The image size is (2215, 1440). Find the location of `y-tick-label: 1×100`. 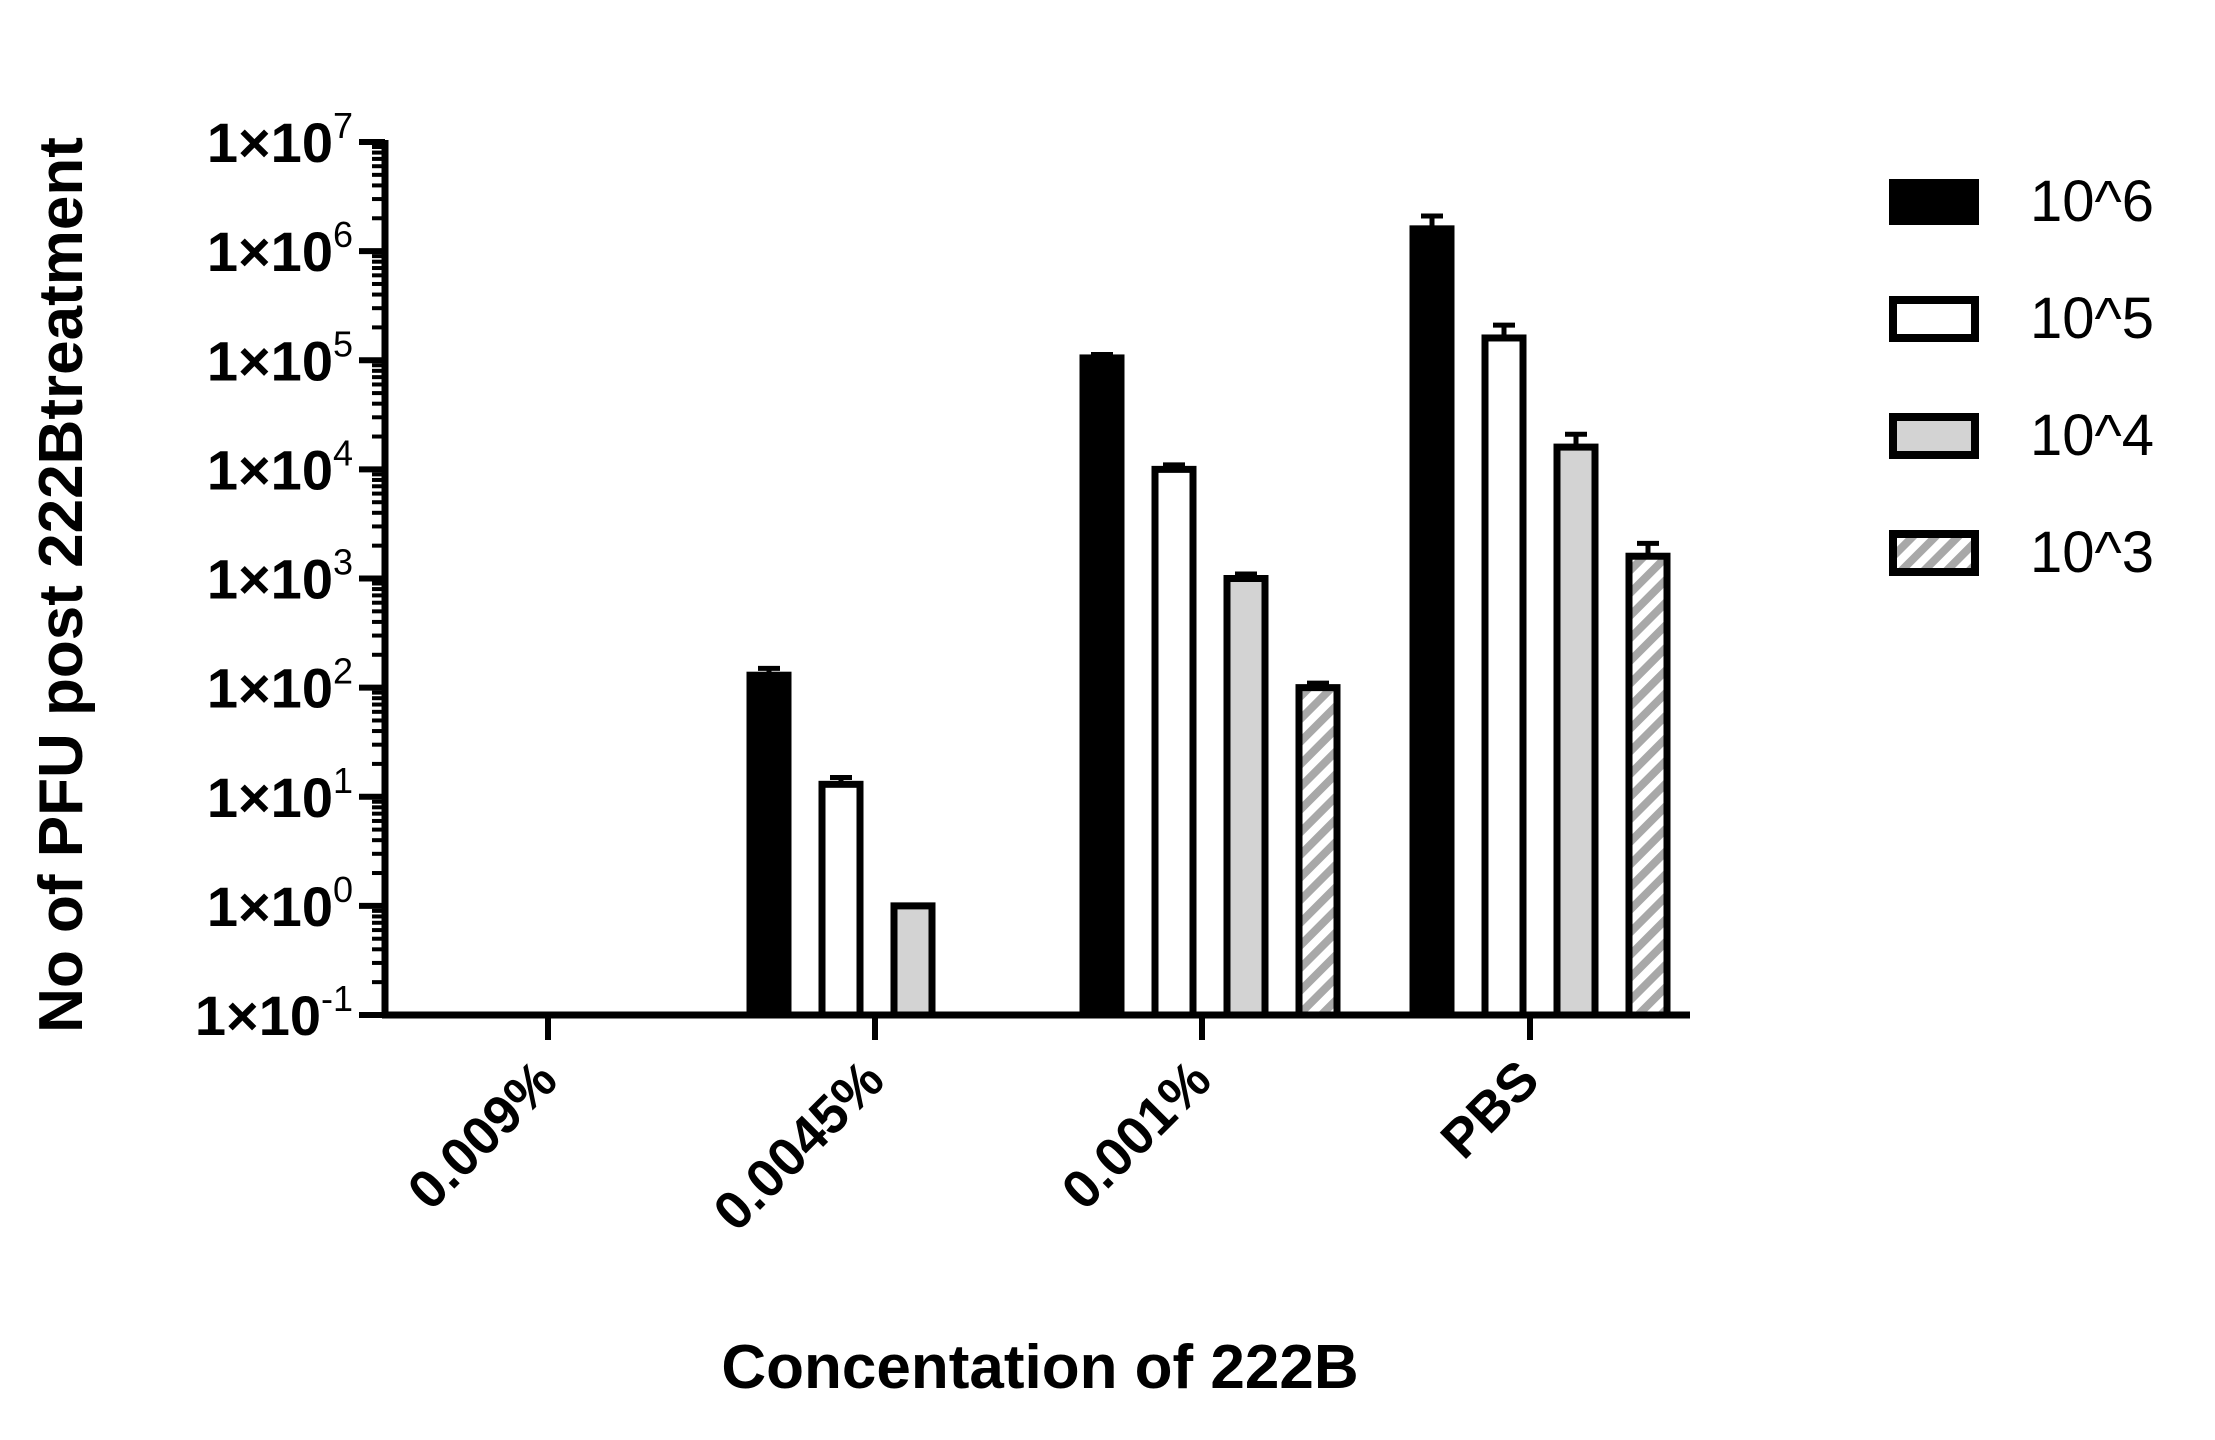

y-tick-label: 1×100 is located at coordinates (280, 903).